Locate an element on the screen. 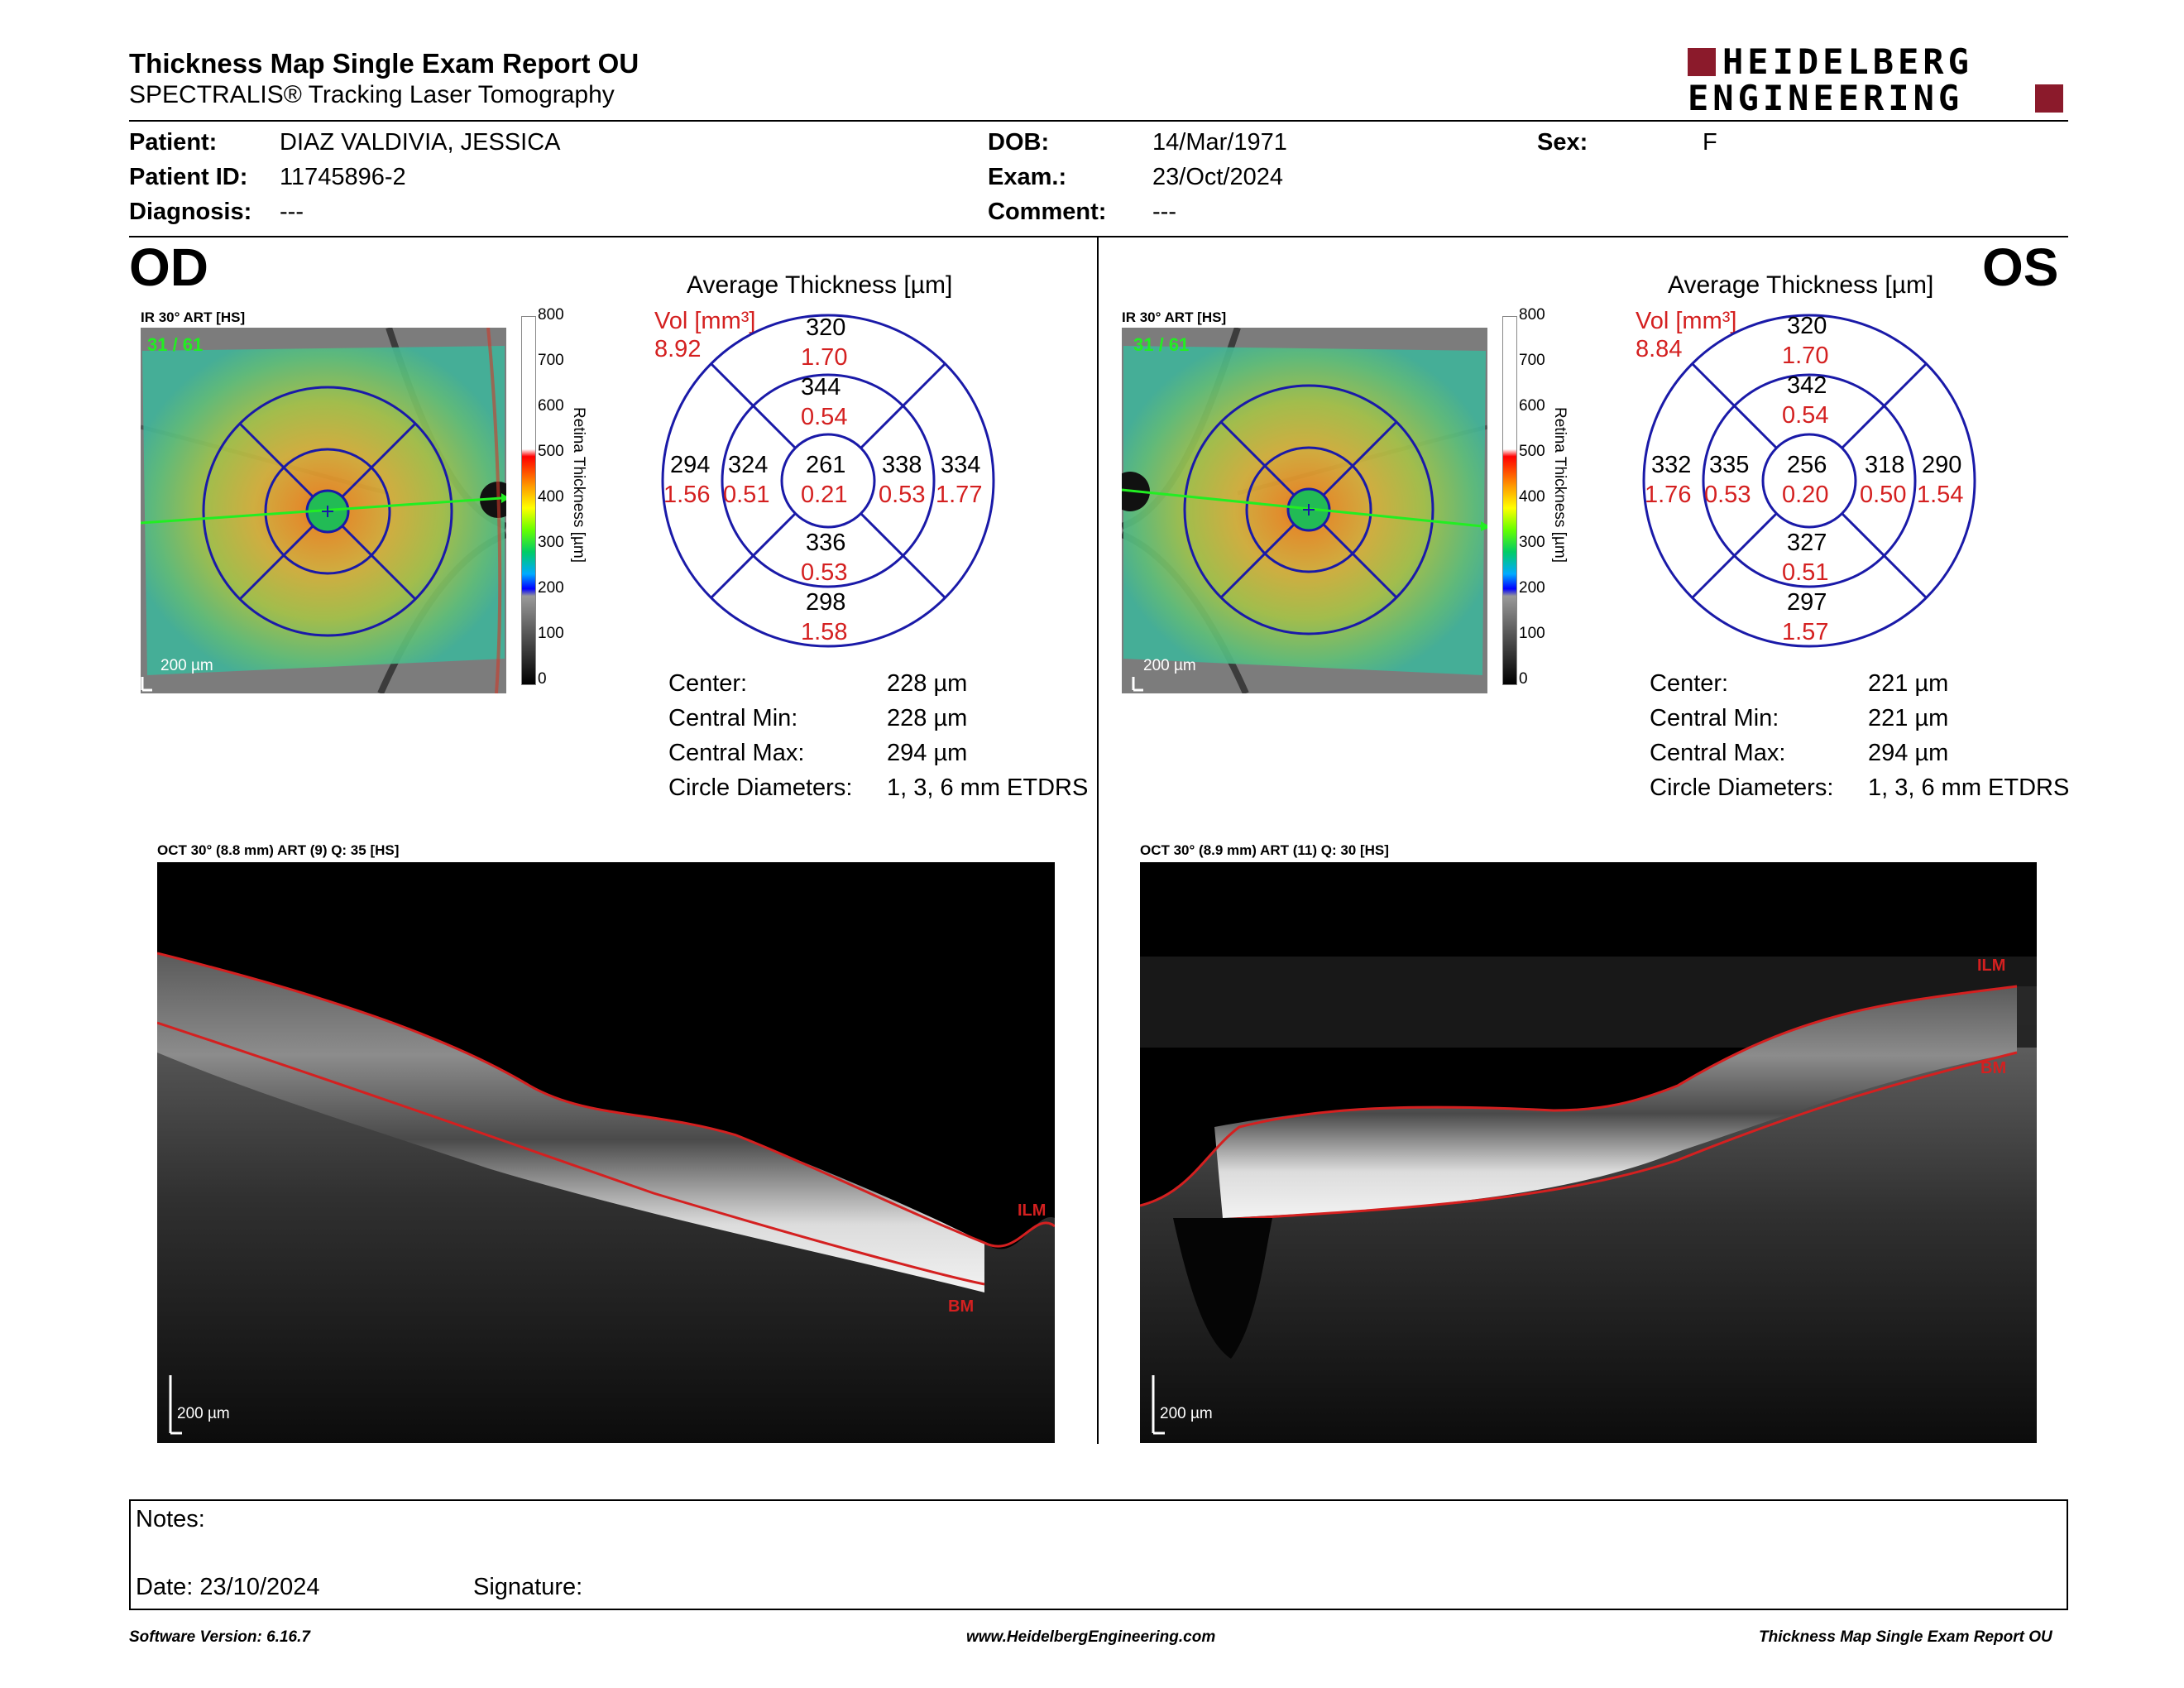 The height and width of the screenshot is (1688, 2184). os-oct-label: OCT 30° (8.9 mm) ART (11) Q: 30 [HS] is located at coordinates (1264, 850).